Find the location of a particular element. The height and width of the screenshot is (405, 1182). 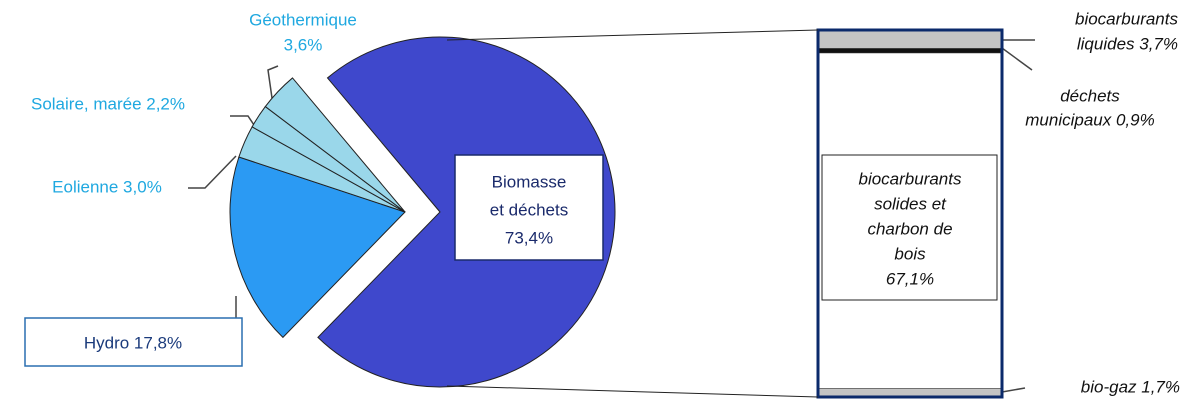

label: bois is located at coordinates (910, 253).